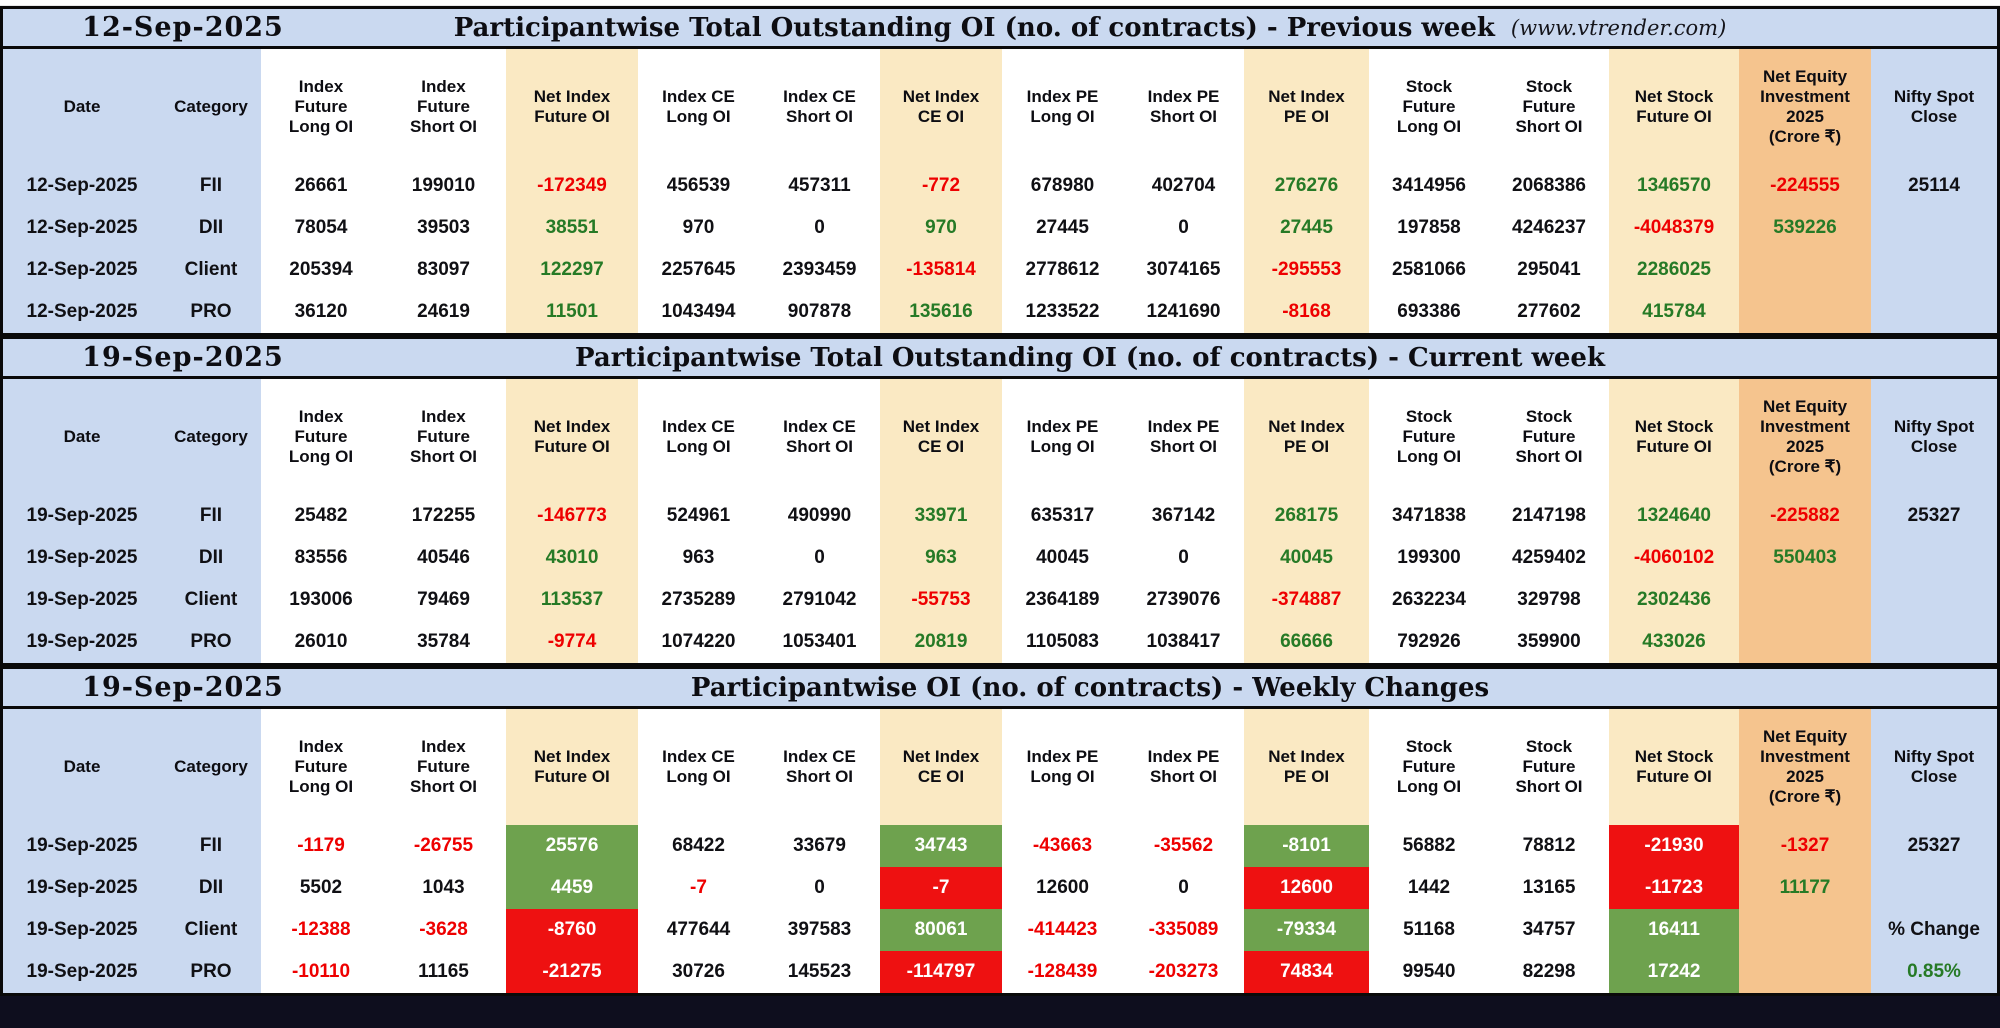 This screenshot has width=2000, height=1028. What do you see at coordinates (211, 186) in the screenshot?
I see `row-category-cell: FII` at bounding box center [211, 186].